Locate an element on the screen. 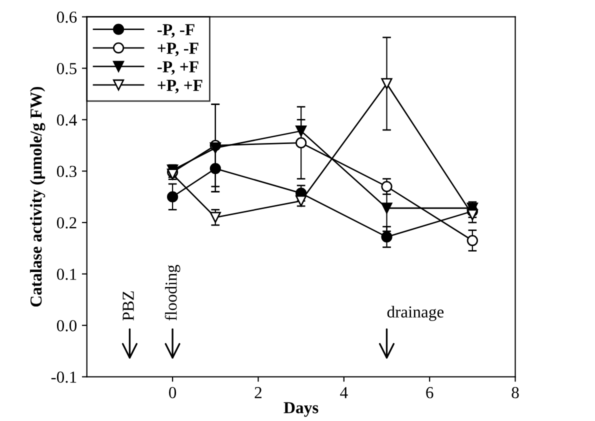  y-tick-label: 0.6 is located at coordinates (66, 17).